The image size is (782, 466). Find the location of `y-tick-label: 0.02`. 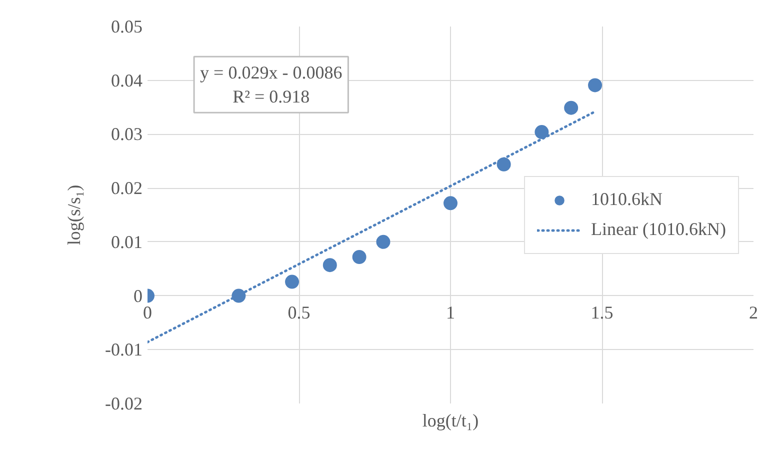

y-tick-label: 0.02 is located at coordinates (126, 188).